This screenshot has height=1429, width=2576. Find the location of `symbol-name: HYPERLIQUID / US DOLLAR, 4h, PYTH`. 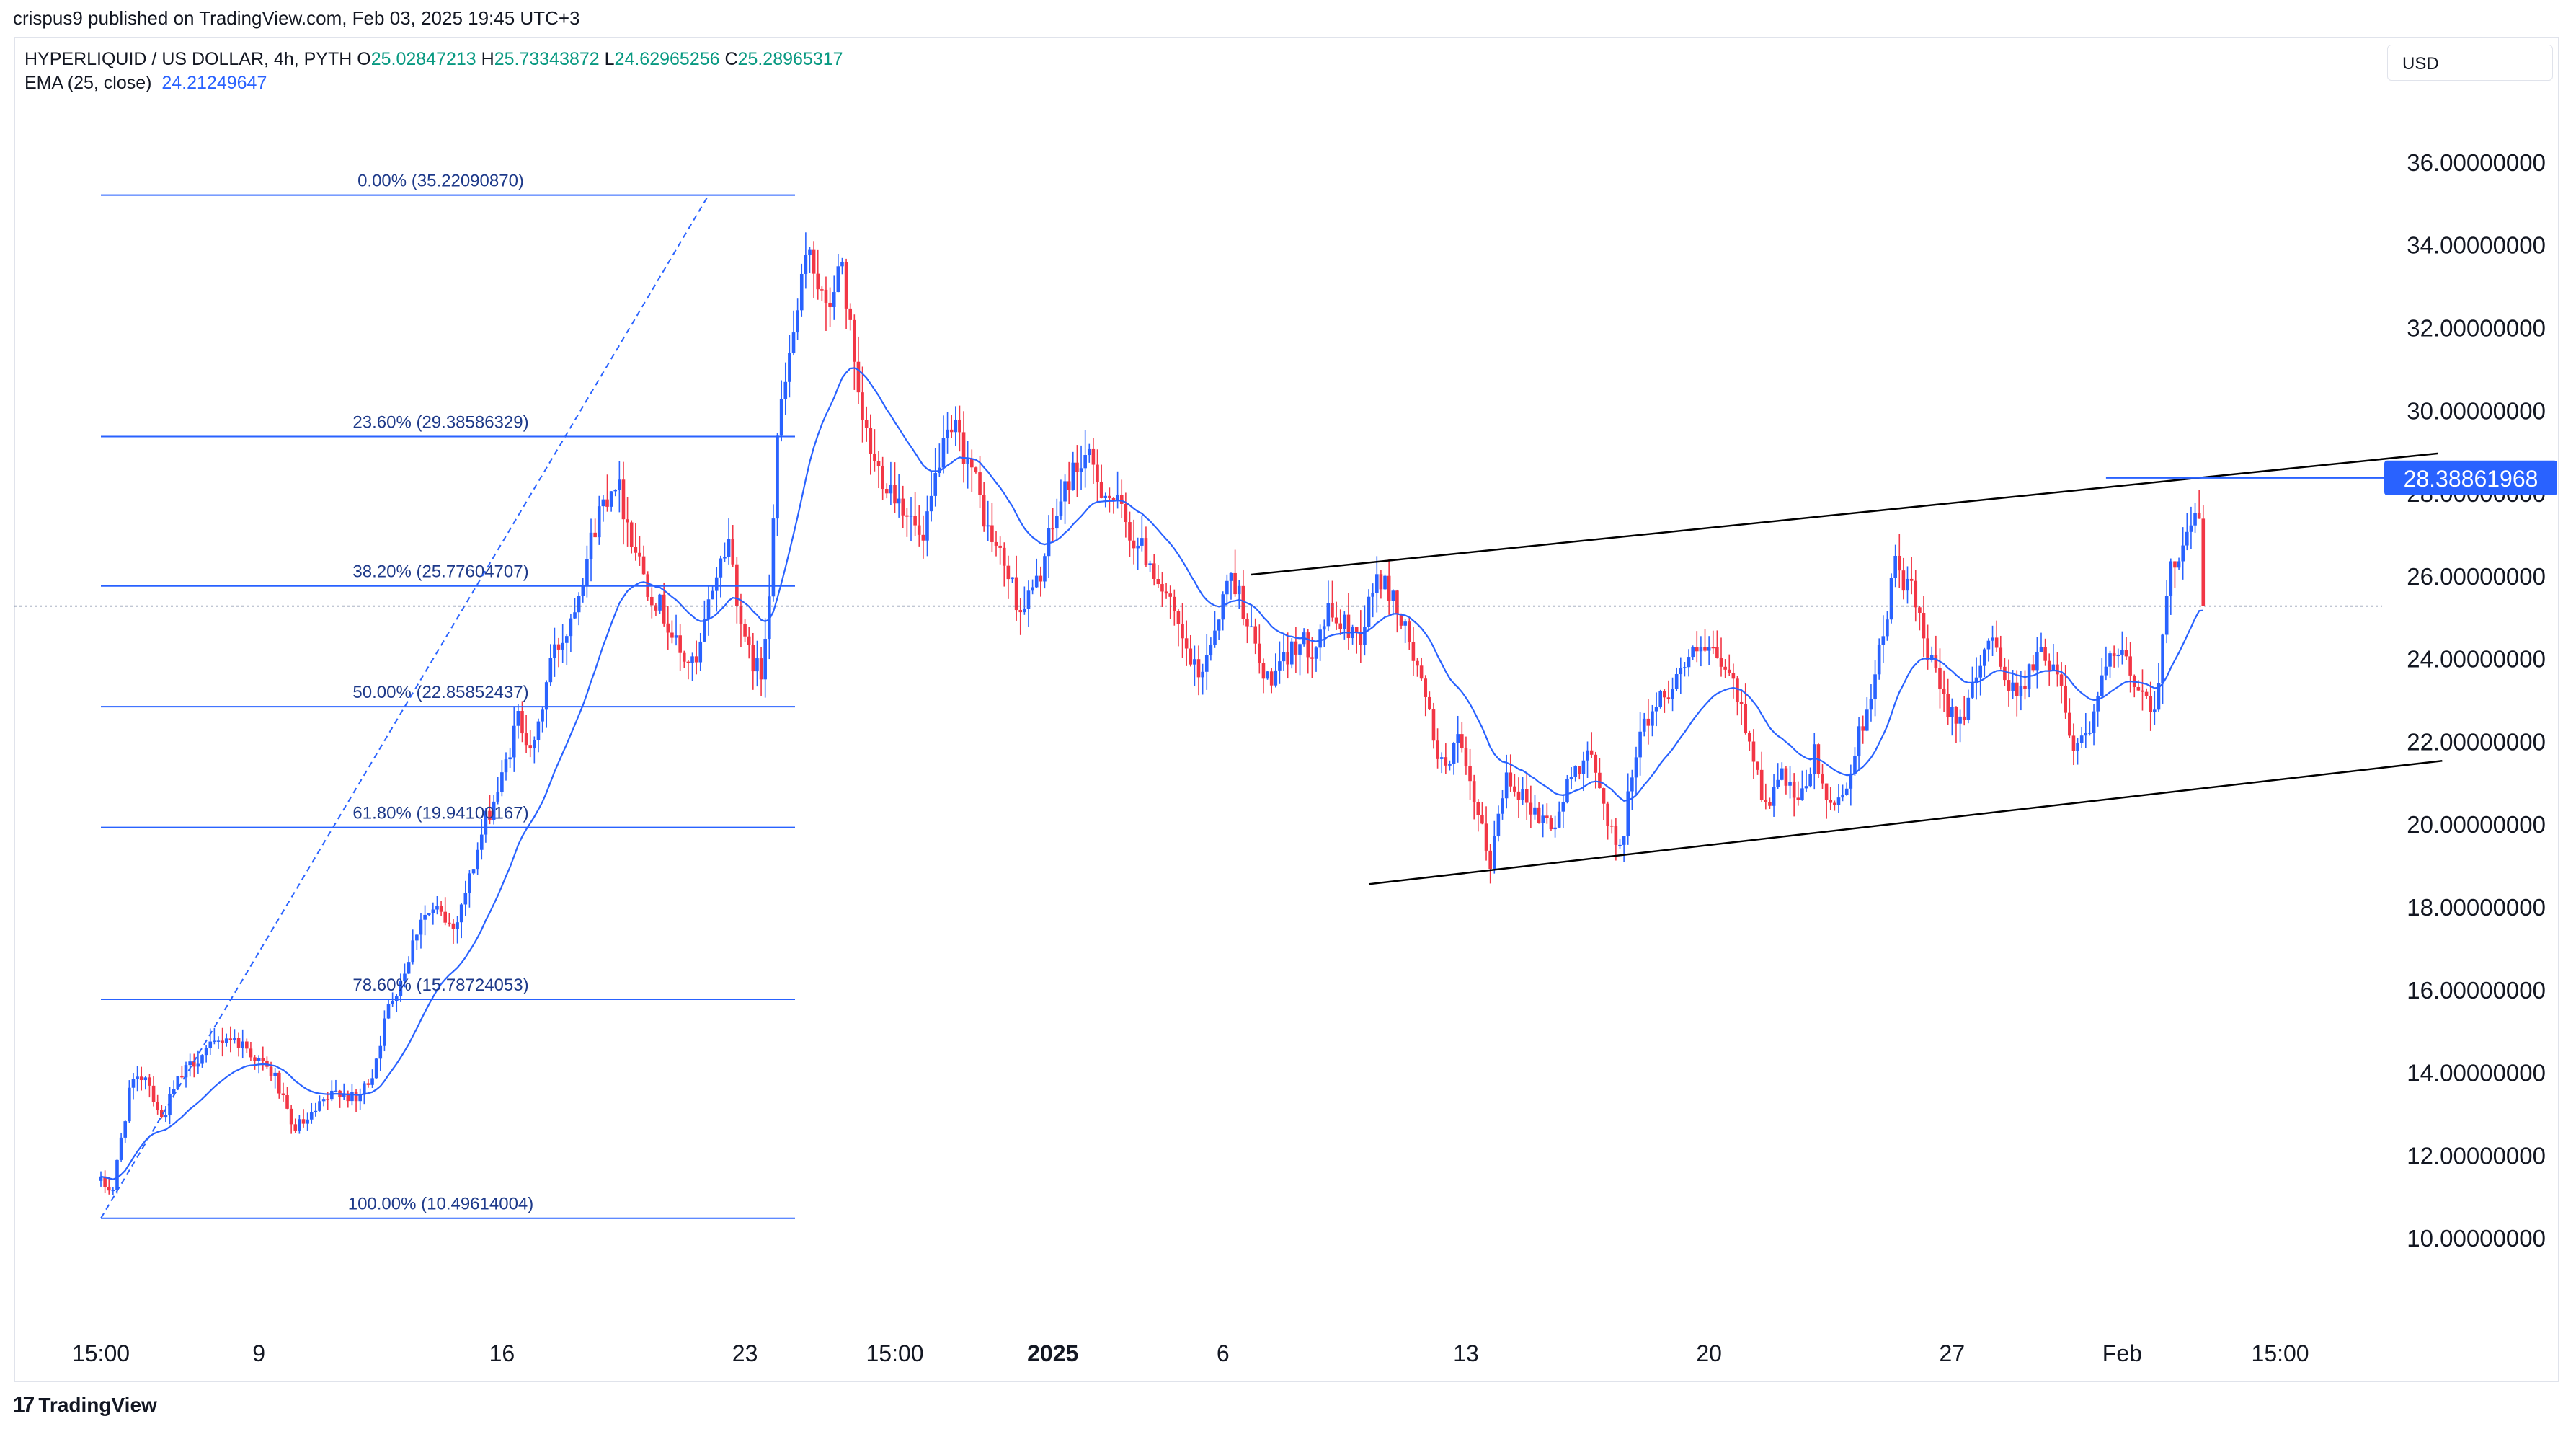

symbol-name: HYPERLIQUID / US DOLLAR, 4h, PYTH is located at coordinates (189, 59).